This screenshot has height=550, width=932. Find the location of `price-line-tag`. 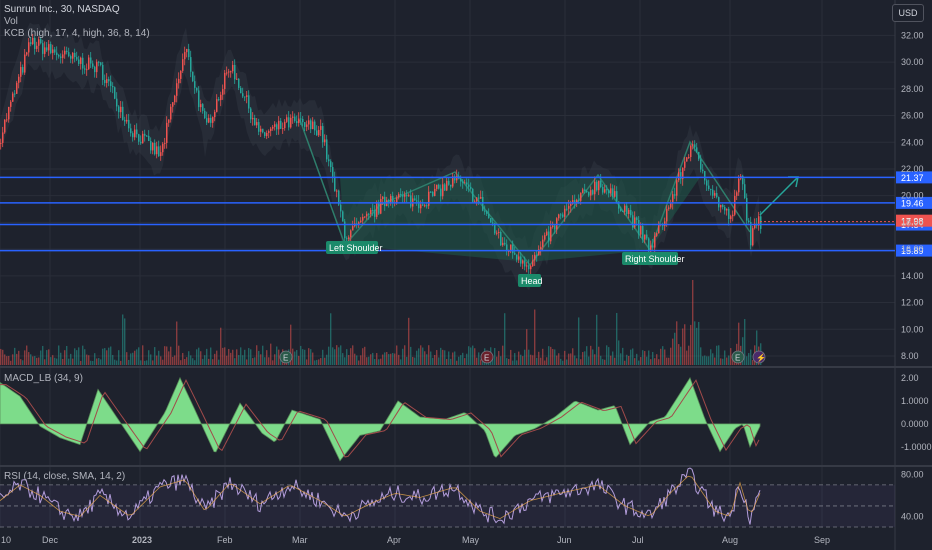

price-line-tag is located at coordinates (914, 177).